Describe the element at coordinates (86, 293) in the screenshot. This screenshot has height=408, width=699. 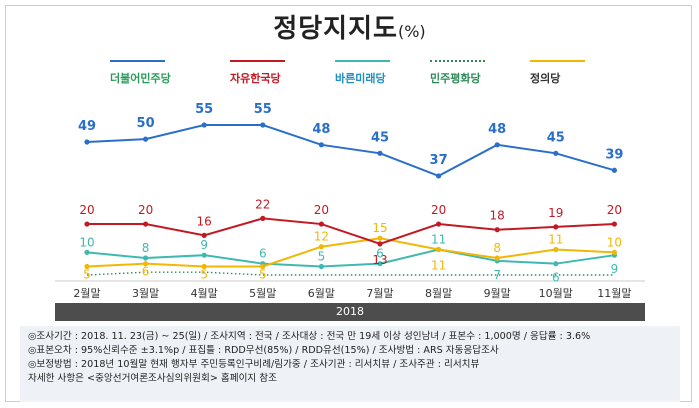
I see `x-tick-label: 2월말` at that location.